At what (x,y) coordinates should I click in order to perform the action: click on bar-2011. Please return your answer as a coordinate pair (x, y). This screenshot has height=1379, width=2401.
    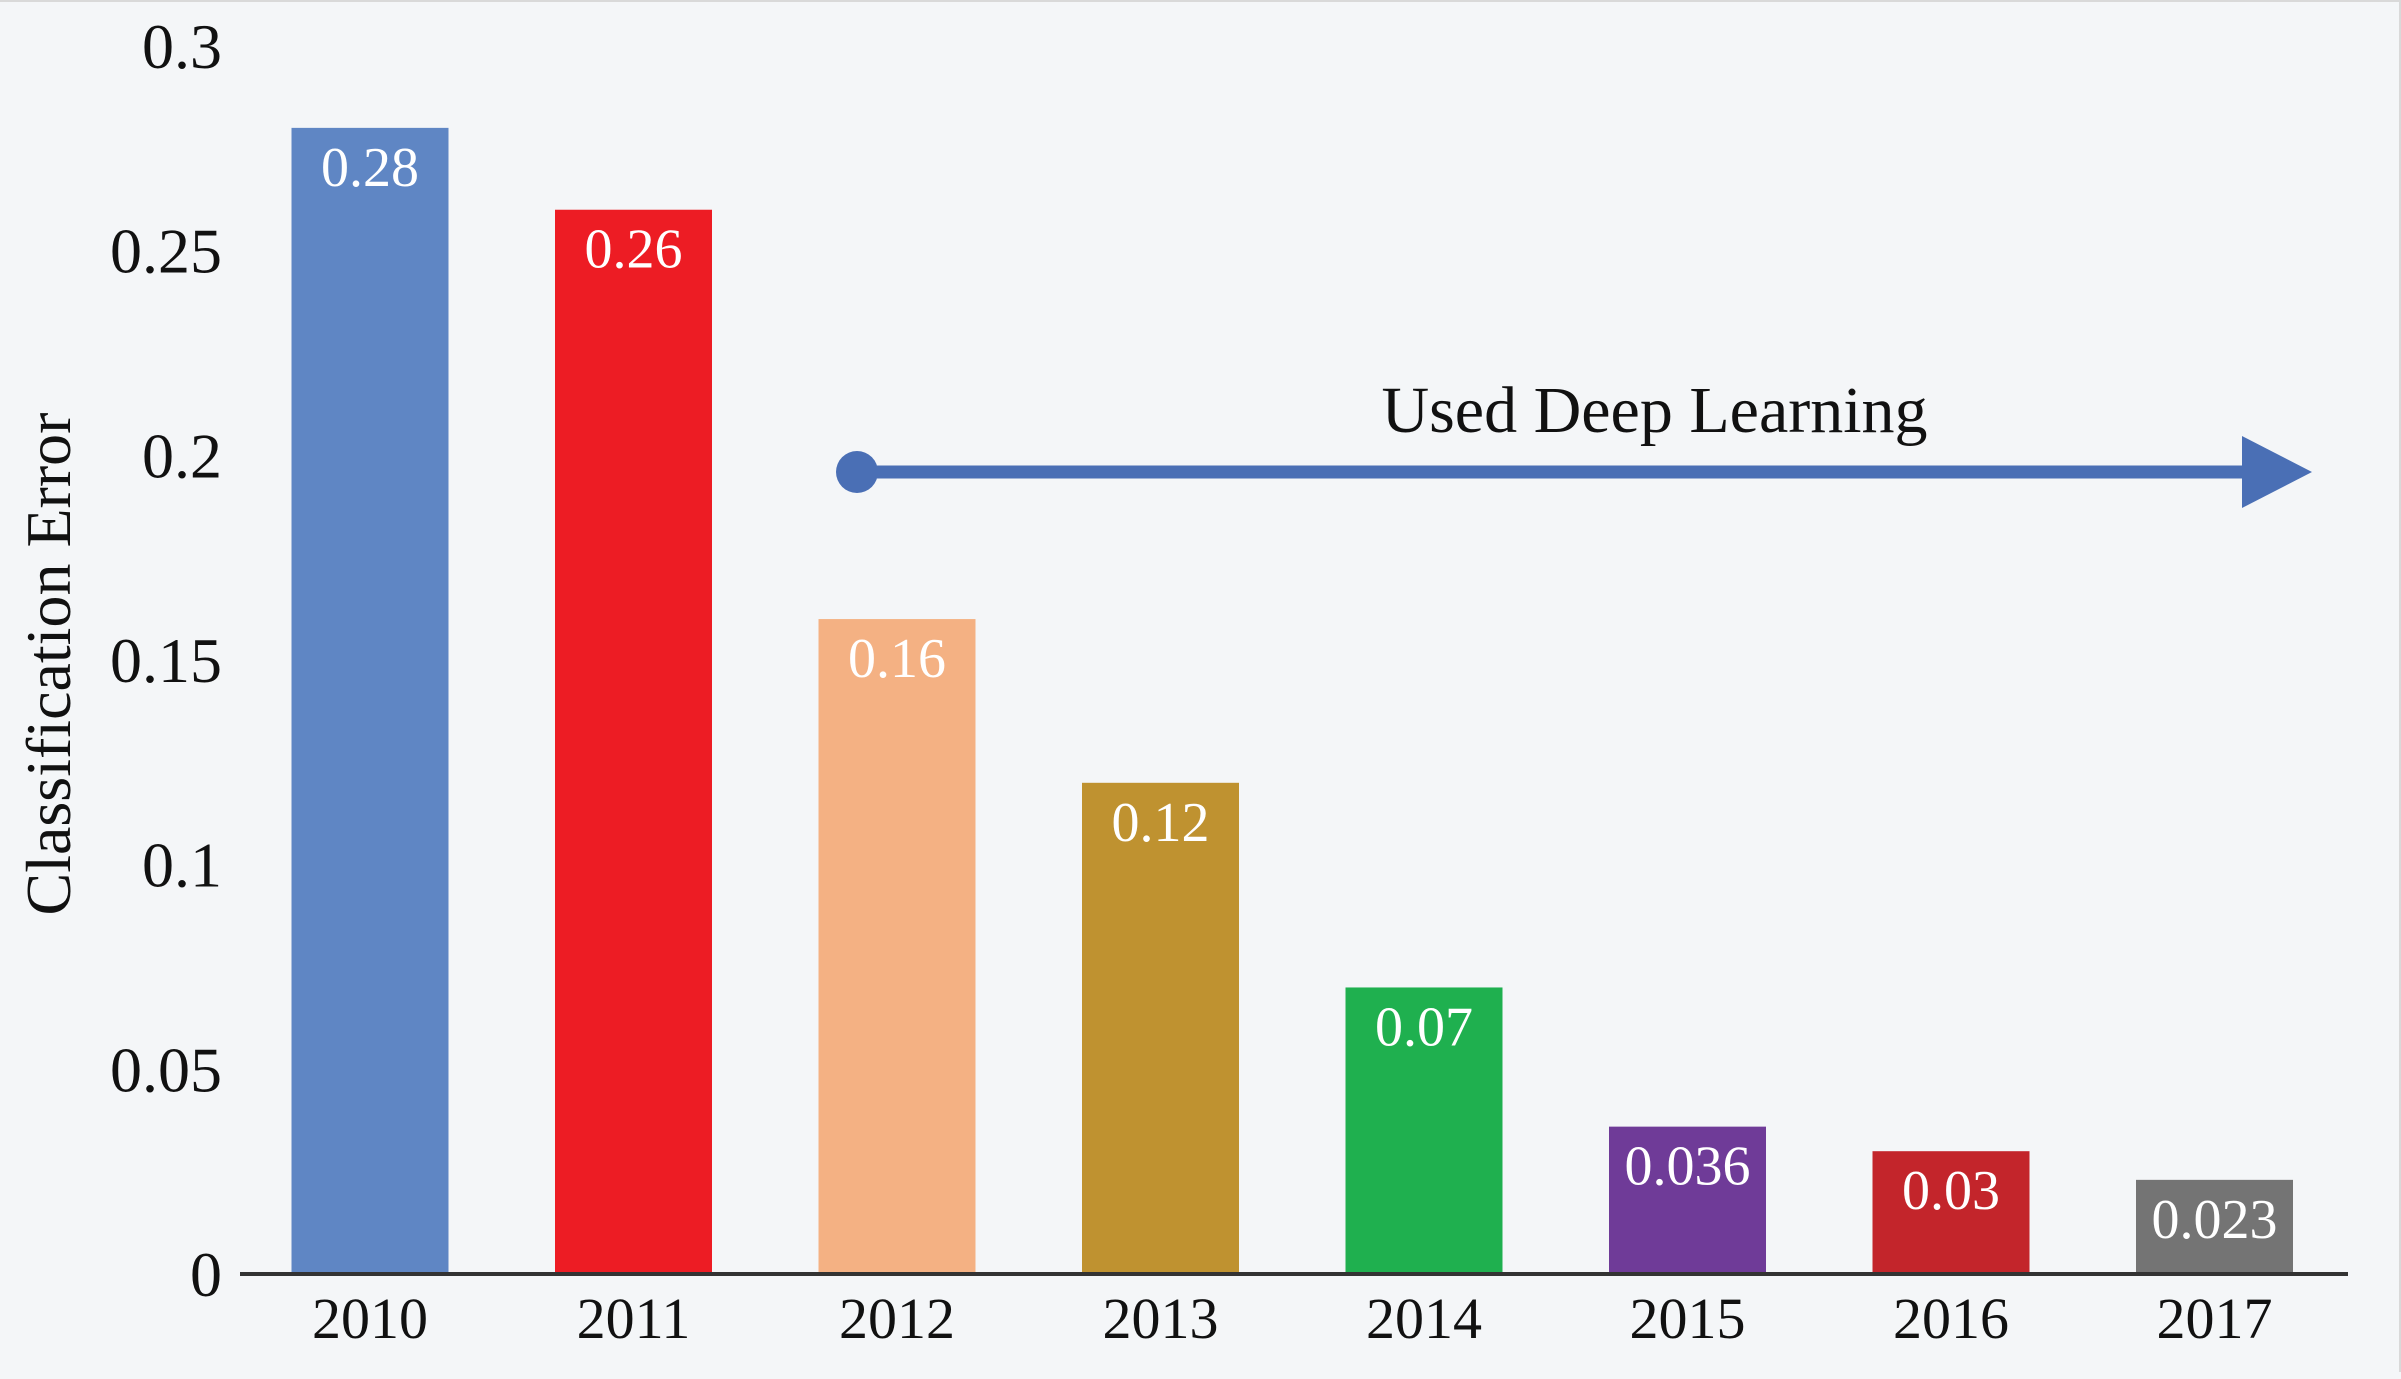
    Looking at the image, I should click on (633, 741).